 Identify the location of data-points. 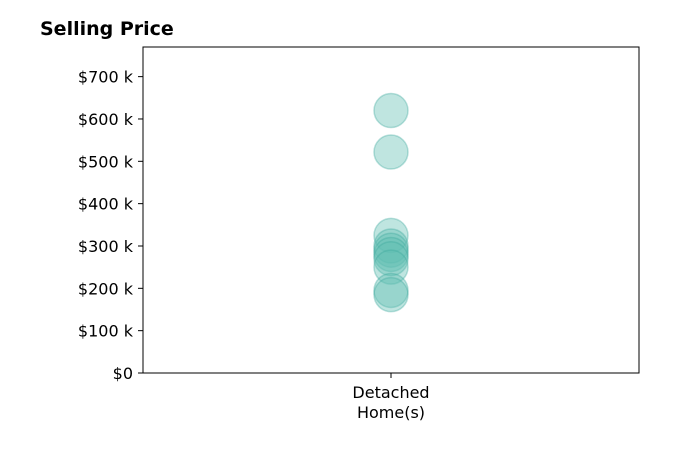
(391, 202).